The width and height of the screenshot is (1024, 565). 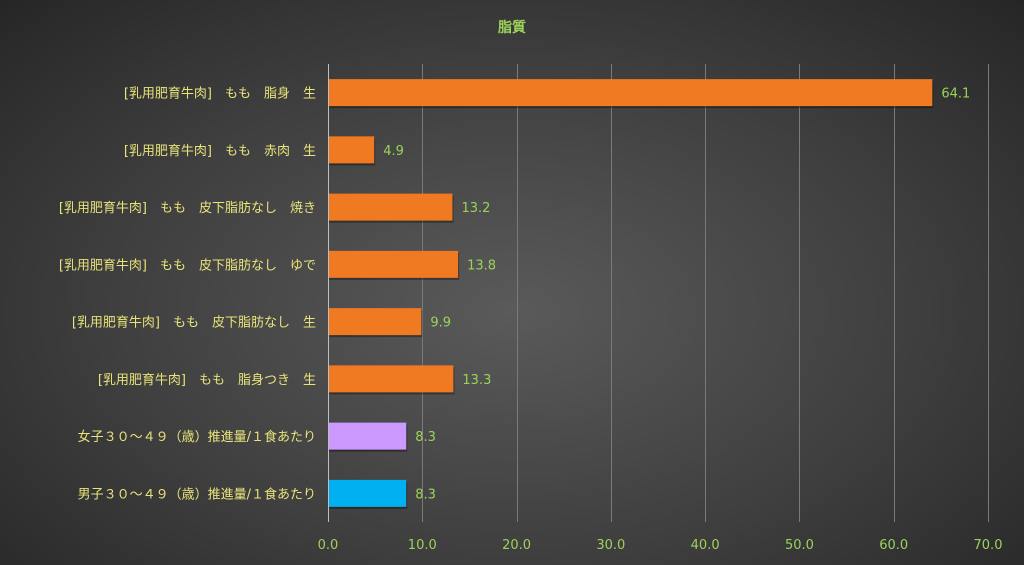 What do you see at coordinates (440, 323) in the screenshot?
I see `data-label: 9.9` at bounding box center [440, 323].